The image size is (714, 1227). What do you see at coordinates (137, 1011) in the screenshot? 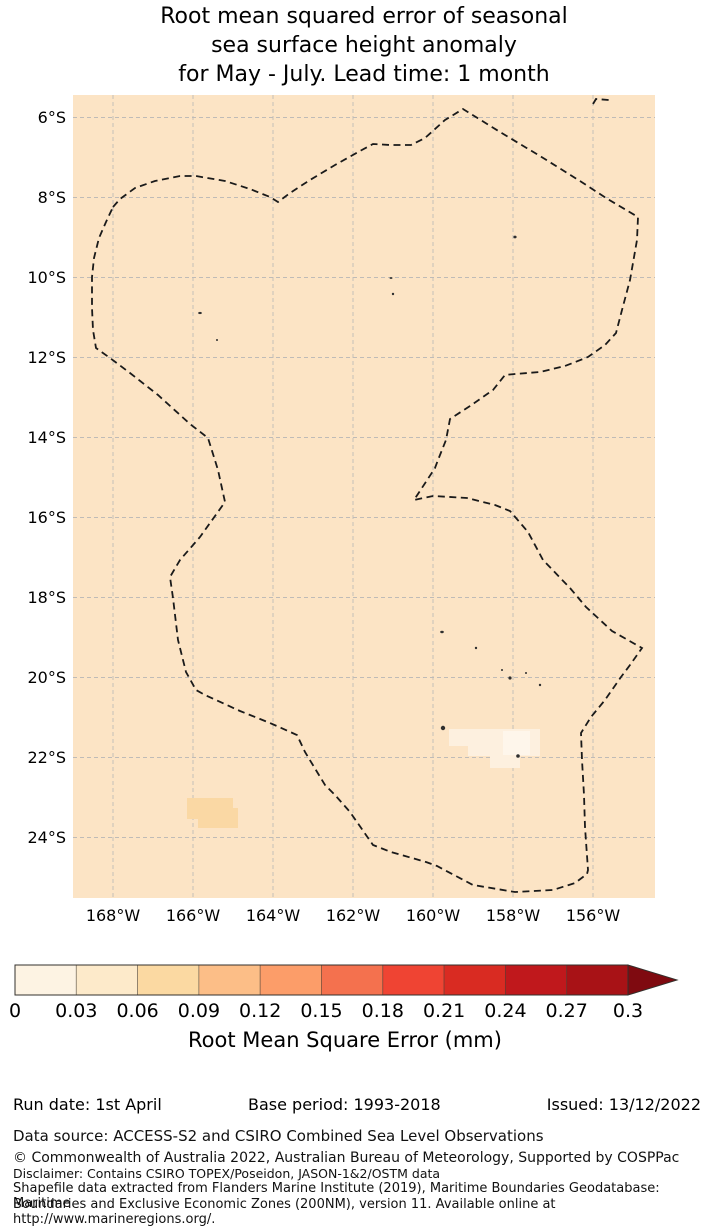
I see `colorbar-tick: 0.06` at bounding box center [137, 1011].